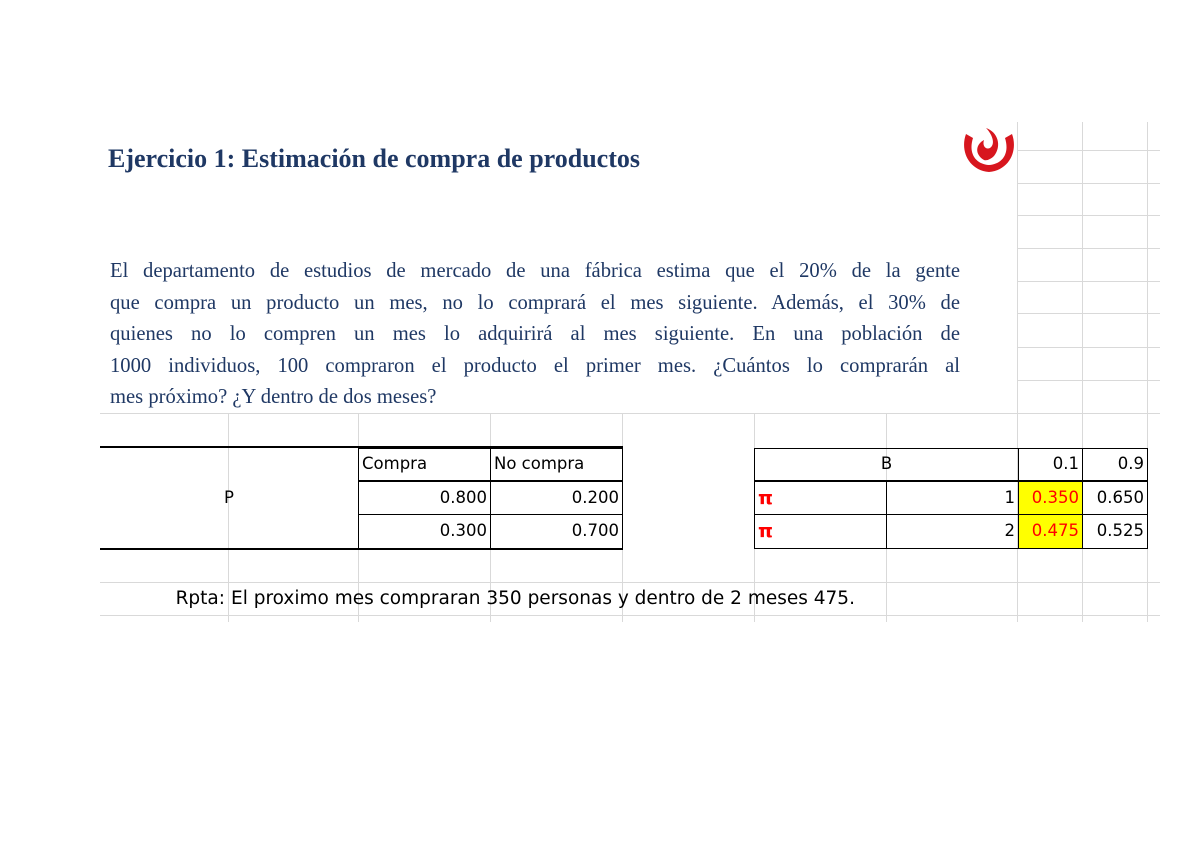 The image size is (1200, 848). Describe the element at coordinates (424, 498) in the screenshot. I see `p-cell-r1c1: 0.800` at that location.